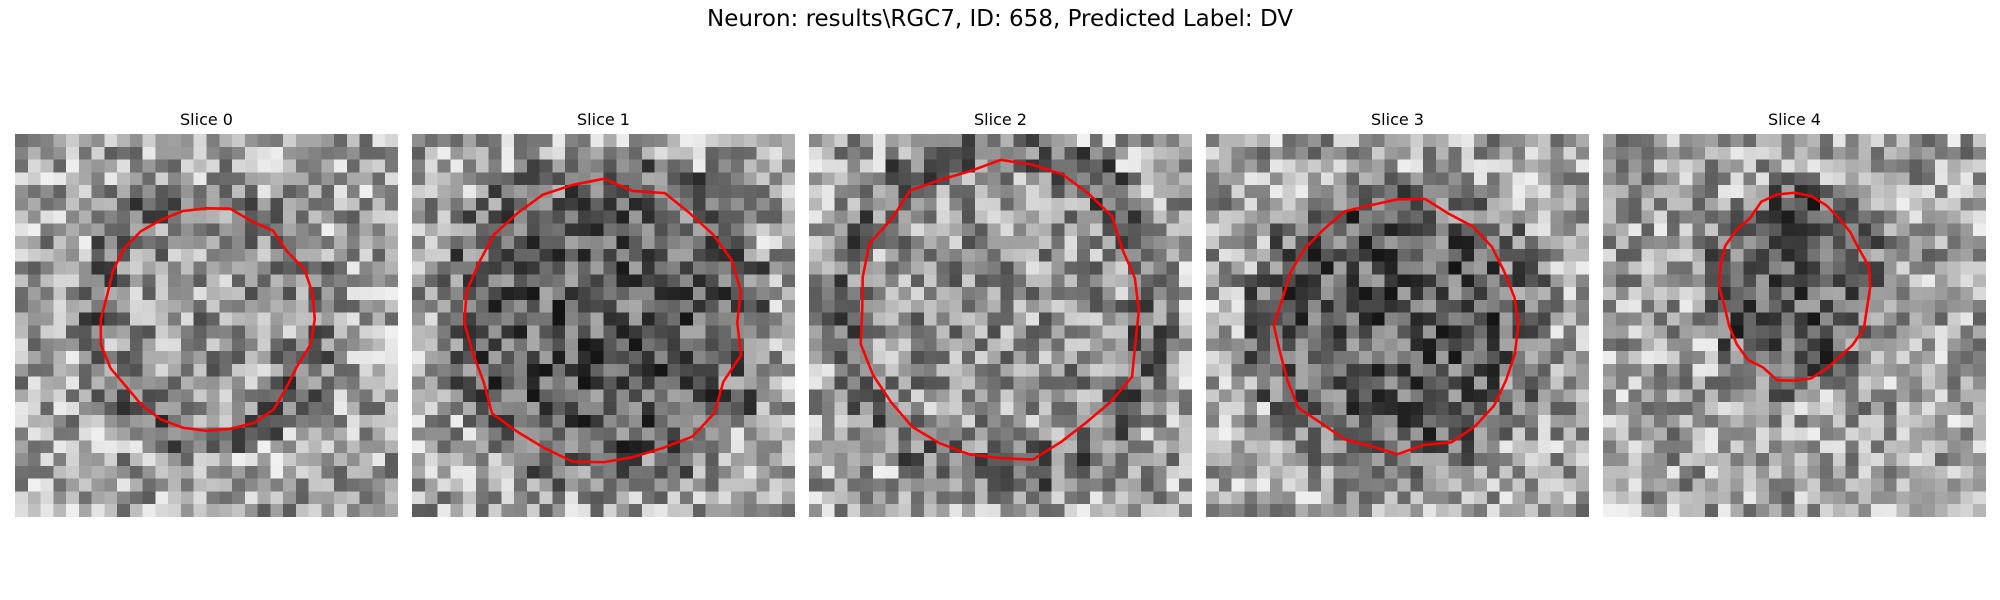 The width and height of the screenshot is (2000, 600). Describe the element at coordinates (206, 119) in the screenshot. I see `slice-title: Slice 0` at that location.